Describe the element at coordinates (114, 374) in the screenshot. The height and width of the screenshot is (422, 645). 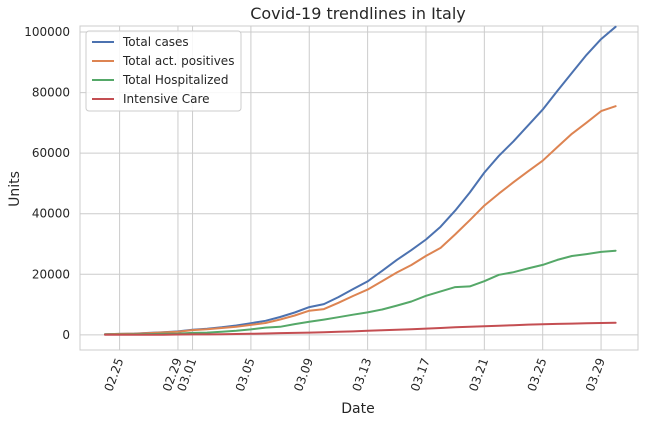
I see `x-tick-label: 02.25` at that location.